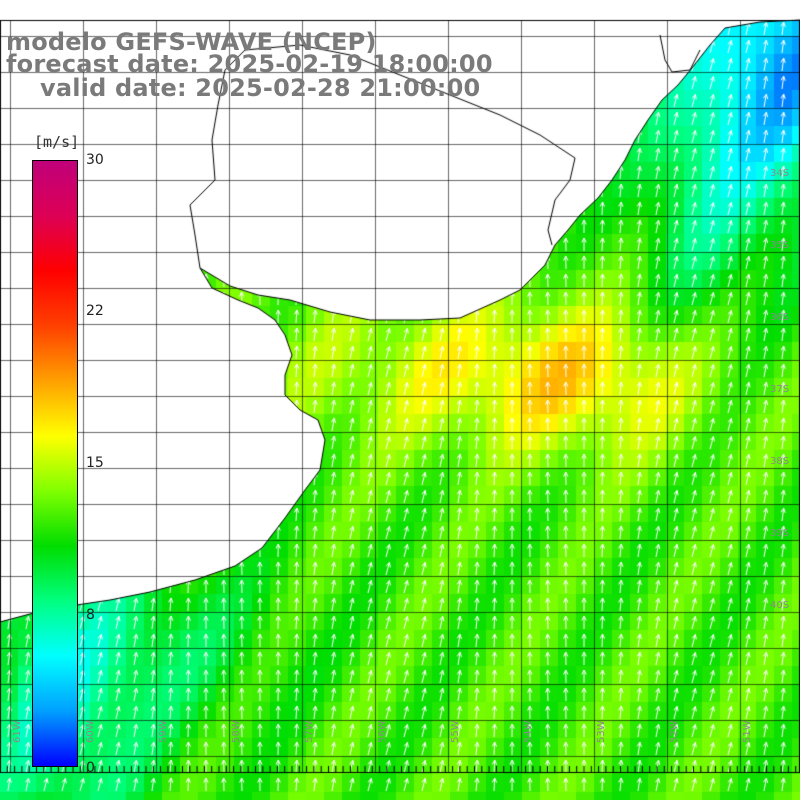  I want to click on lon-label: 54W, so click(528, 731).